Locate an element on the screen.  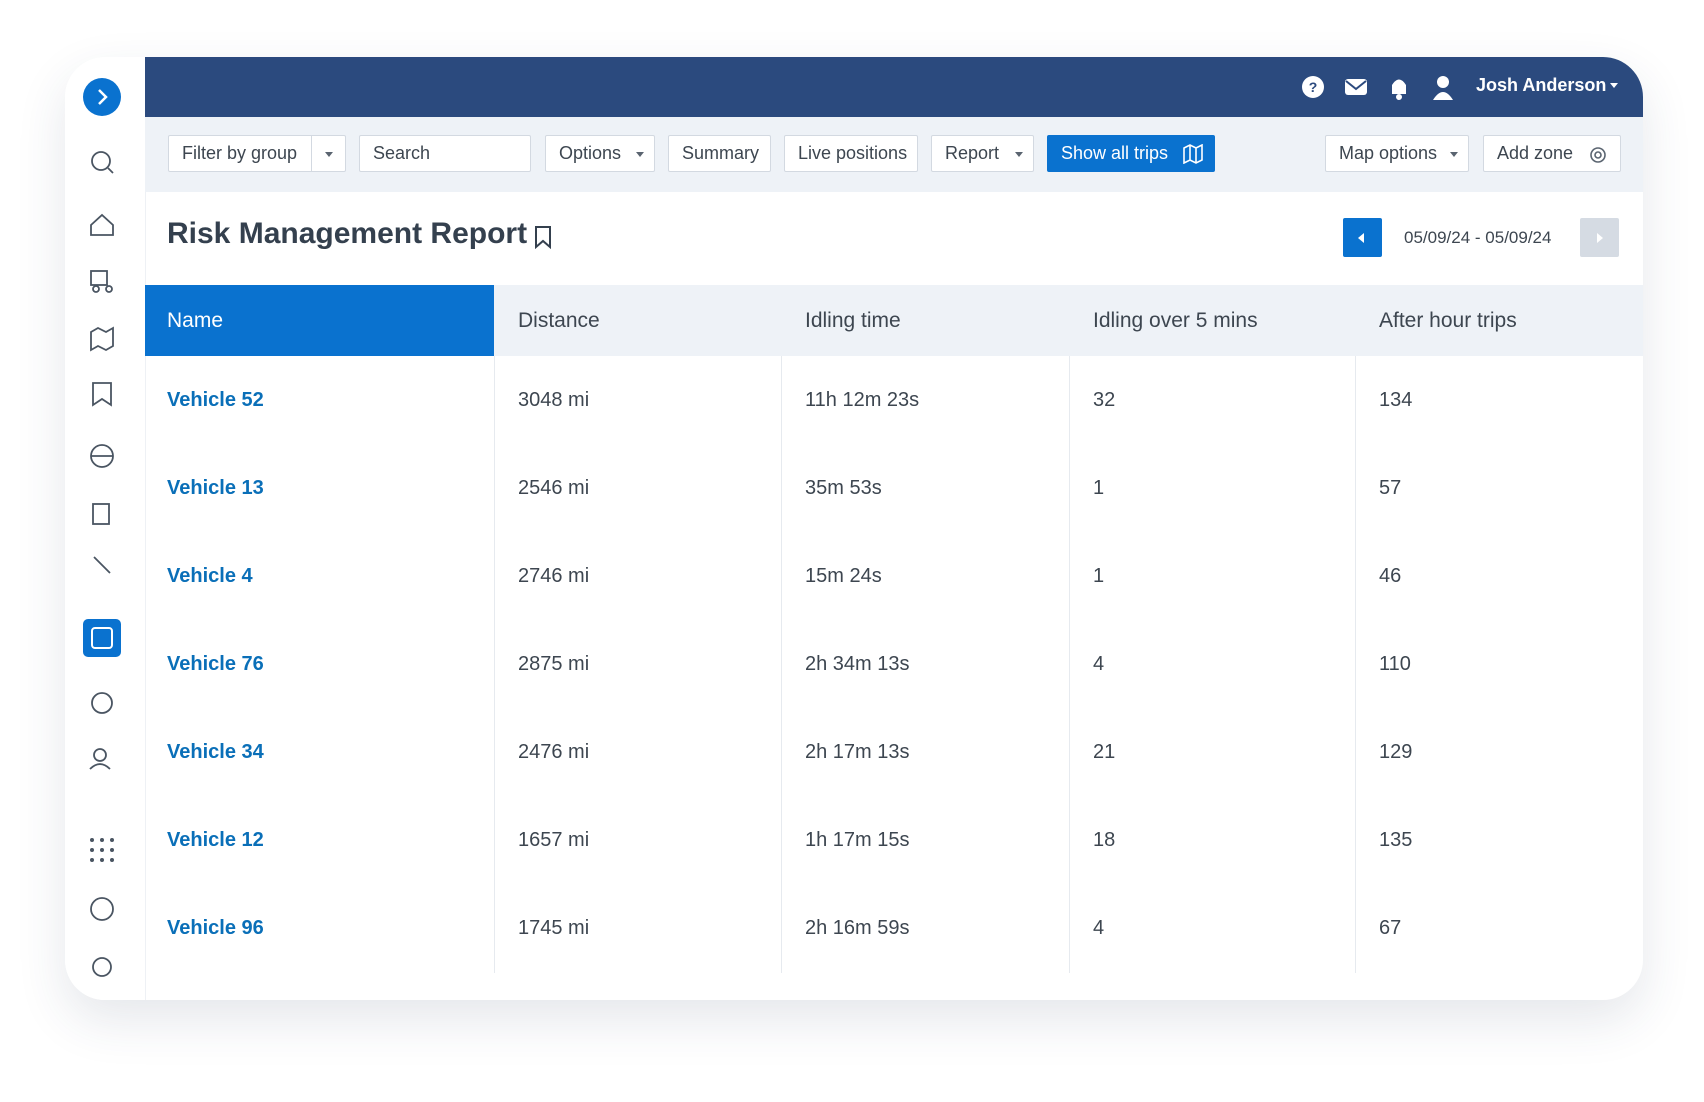
report-title: Risk Management Report is located at coordinates (347, 233).